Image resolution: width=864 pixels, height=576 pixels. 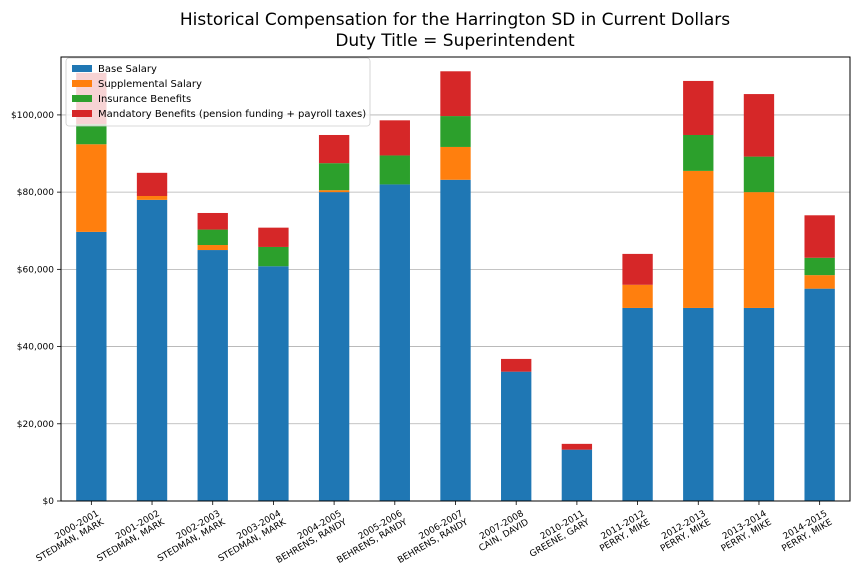 What do you see at coordinates (622, 532) in the screenshot?
I see `x-tick-label: 2011-2012PERRY, MIKE` at bounding box center [622, 532].